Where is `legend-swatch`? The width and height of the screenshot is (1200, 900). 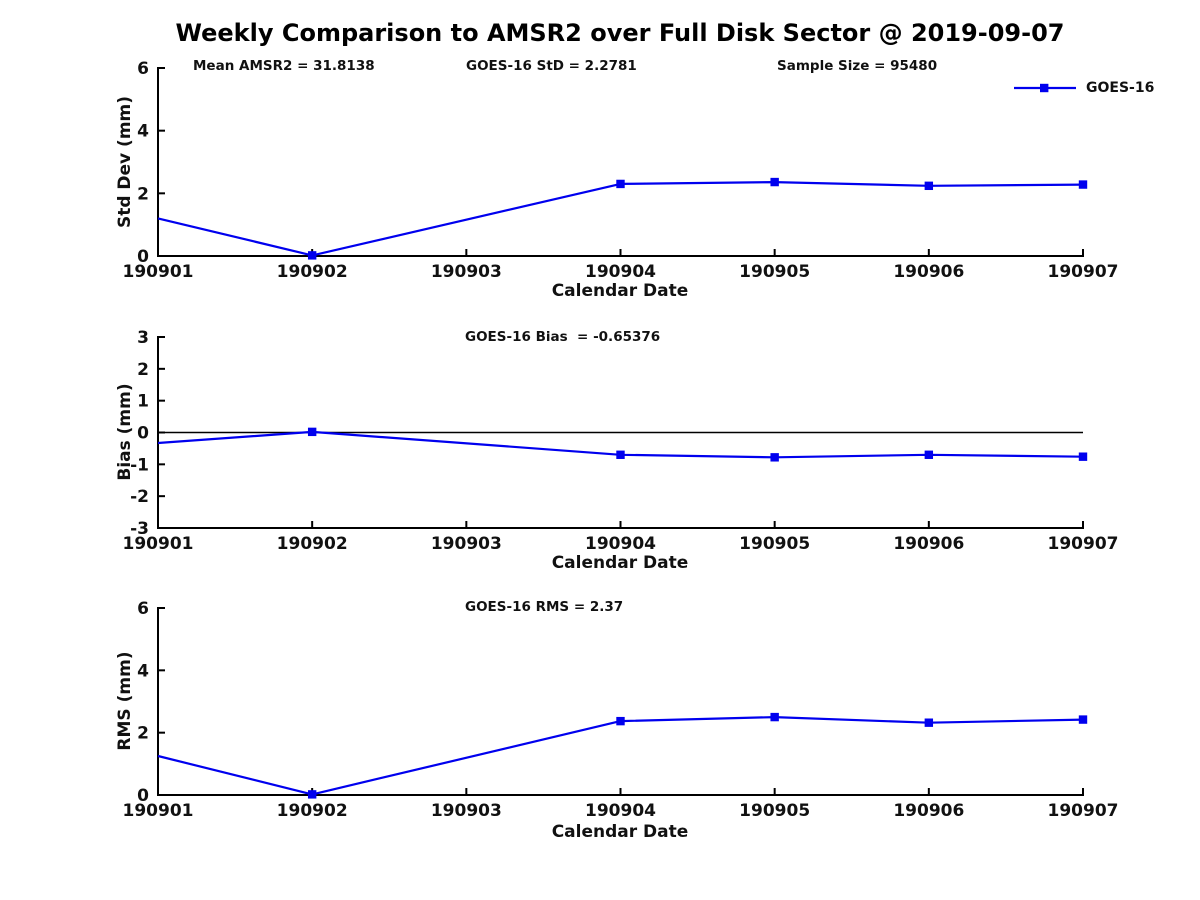
legend-swatch is located at coordinates (1045, 88).